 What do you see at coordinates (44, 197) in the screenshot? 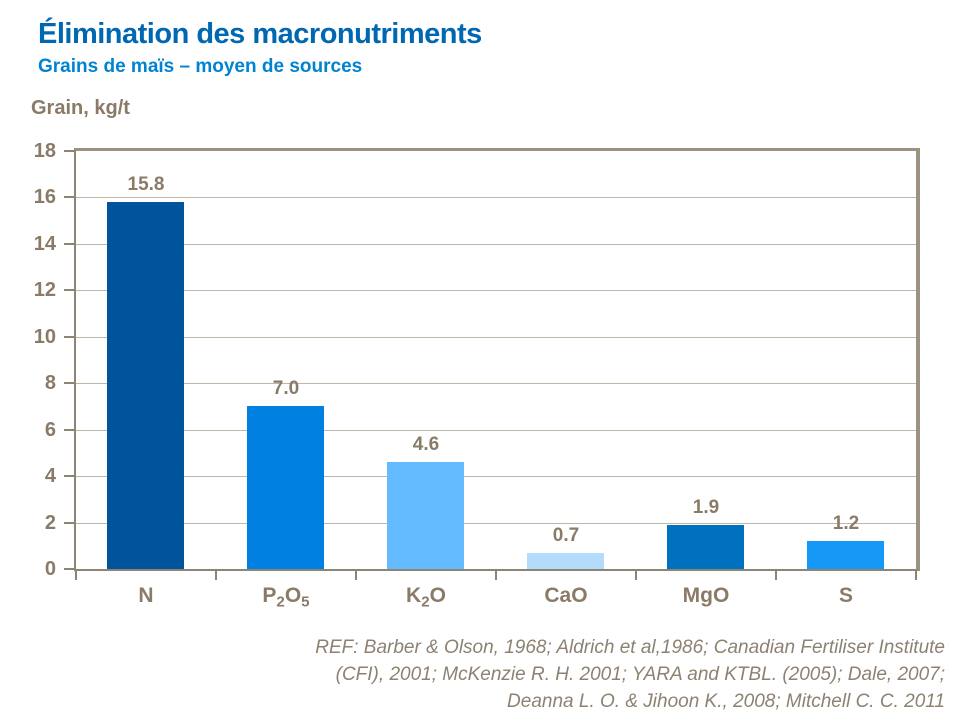
I see `y-axis-tick-label: 16` at bounding box center [44, 197].